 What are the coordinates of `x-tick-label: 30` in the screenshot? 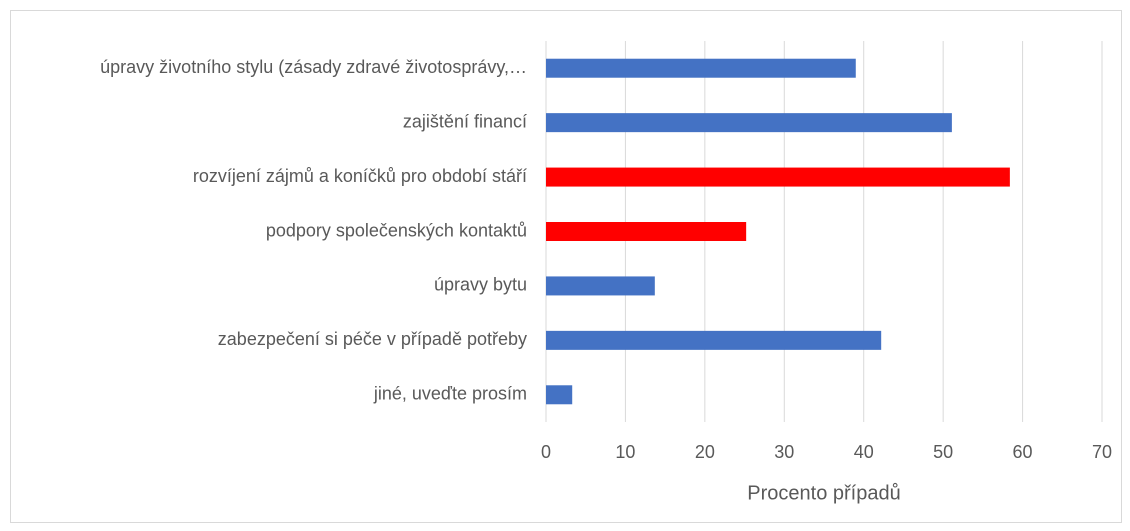 It's located at (784, 452).